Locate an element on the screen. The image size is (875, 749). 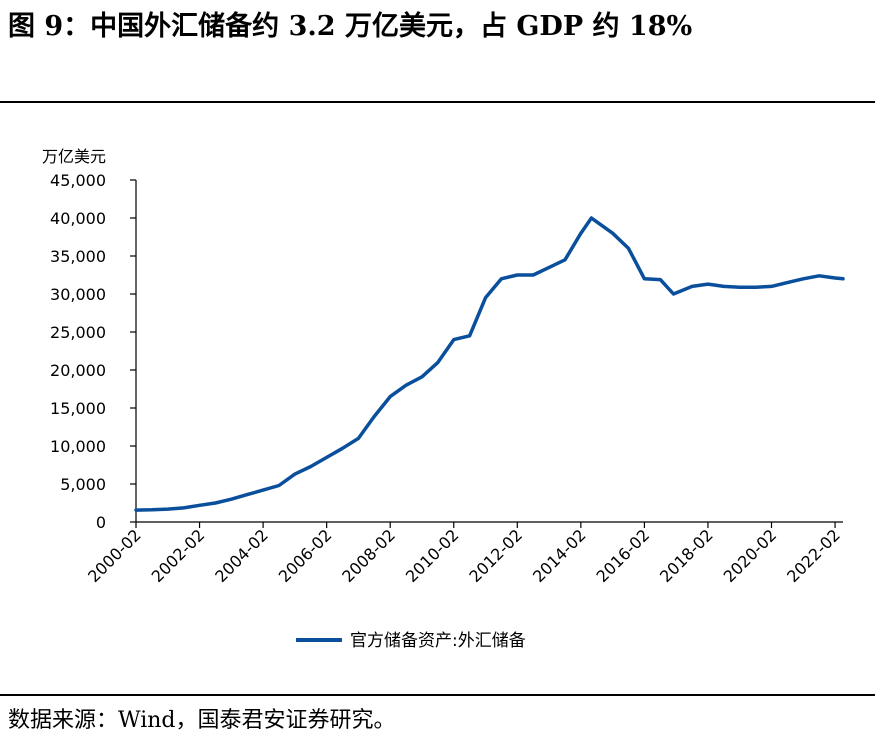
x-tick-label: 2022-02 is located at coordinates (813, 555).